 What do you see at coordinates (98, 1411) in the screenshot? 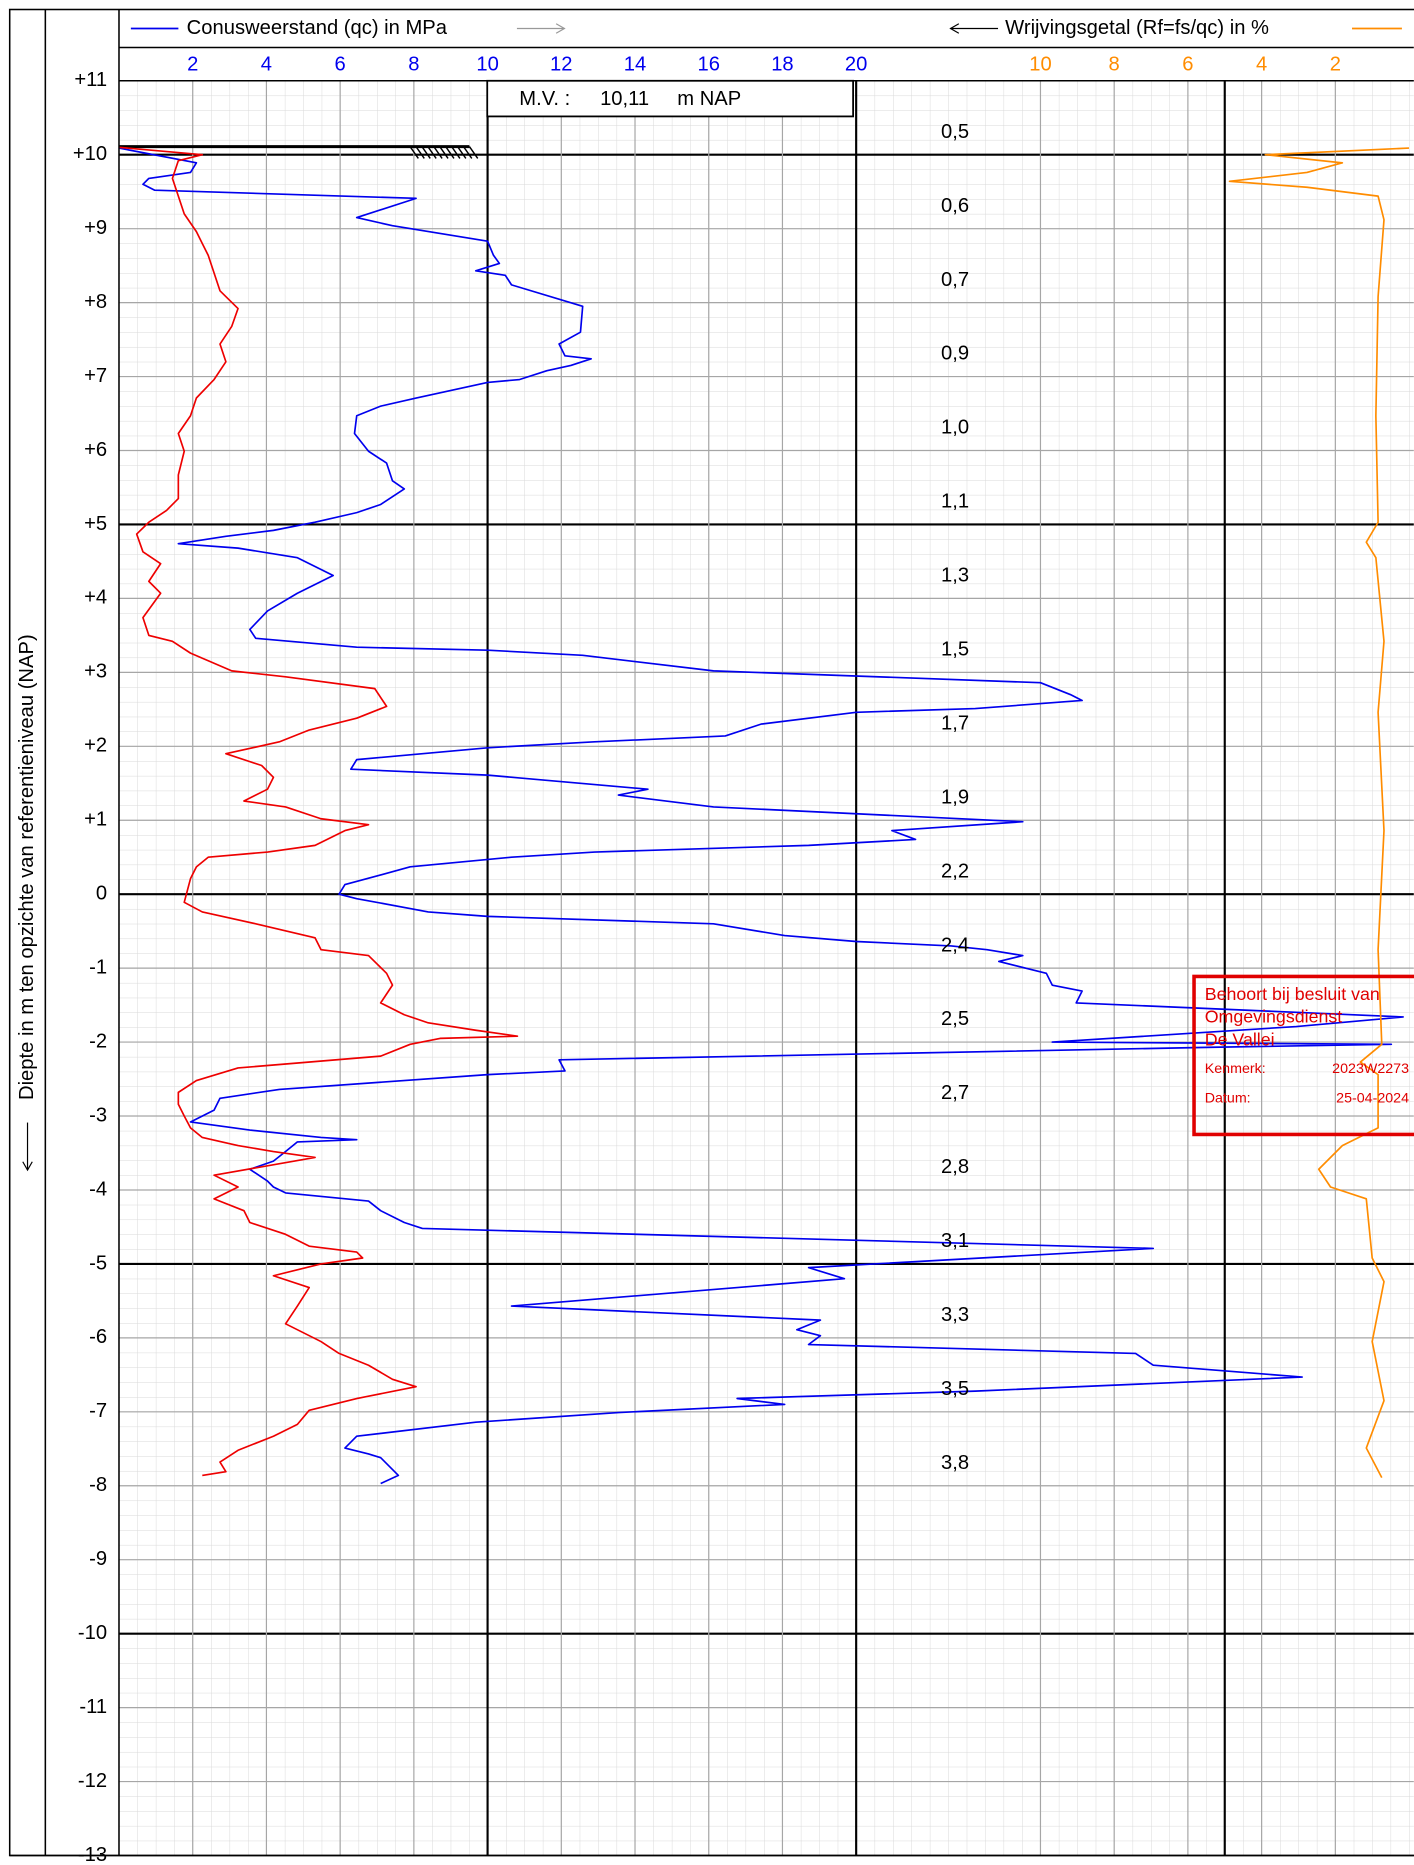
I see `y-tick-label: -7` at bounding box center [98, 1411].